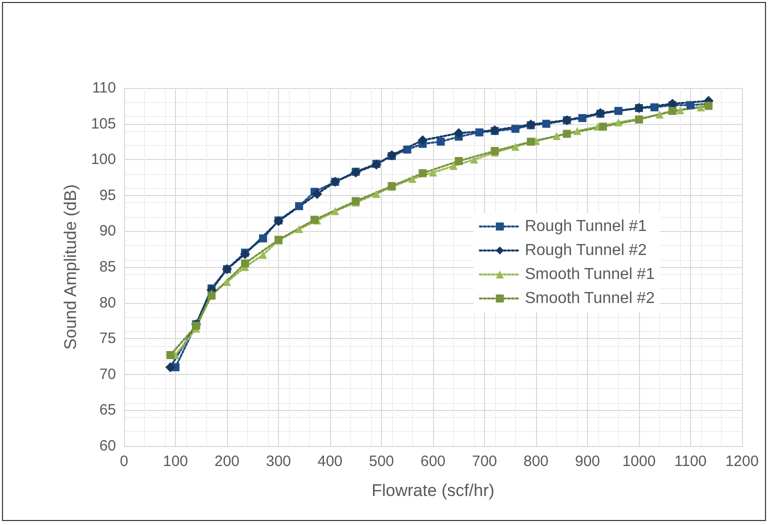 The height and width of the screenshot is (525, 770). Describe the element at coordinates (107, 410) in the screenshot. I see `y-tick-label: 65` at that location.